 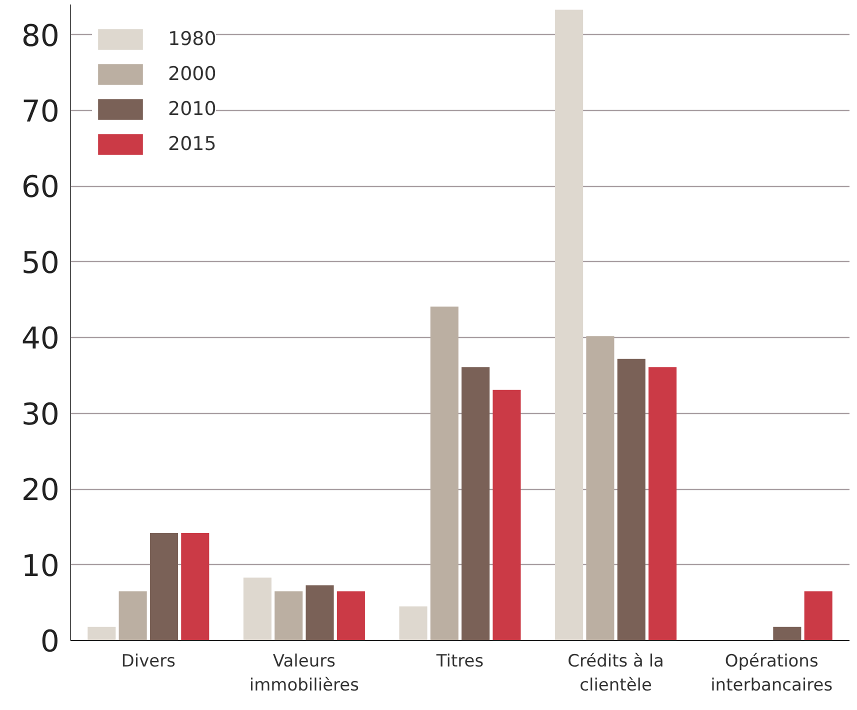 I want to click on y-tick-label: 60, so click(x=40, y=188).